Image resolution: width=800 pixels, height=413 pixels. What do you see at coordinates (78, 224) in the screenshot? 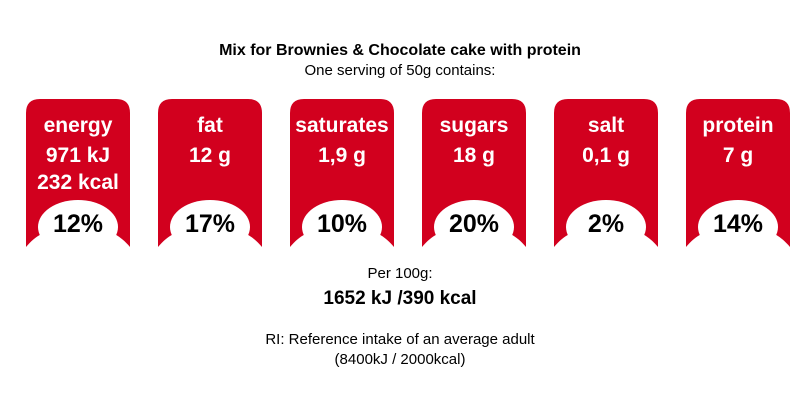
I see `badge-percent: 12%` at bounding box center [78, 224].